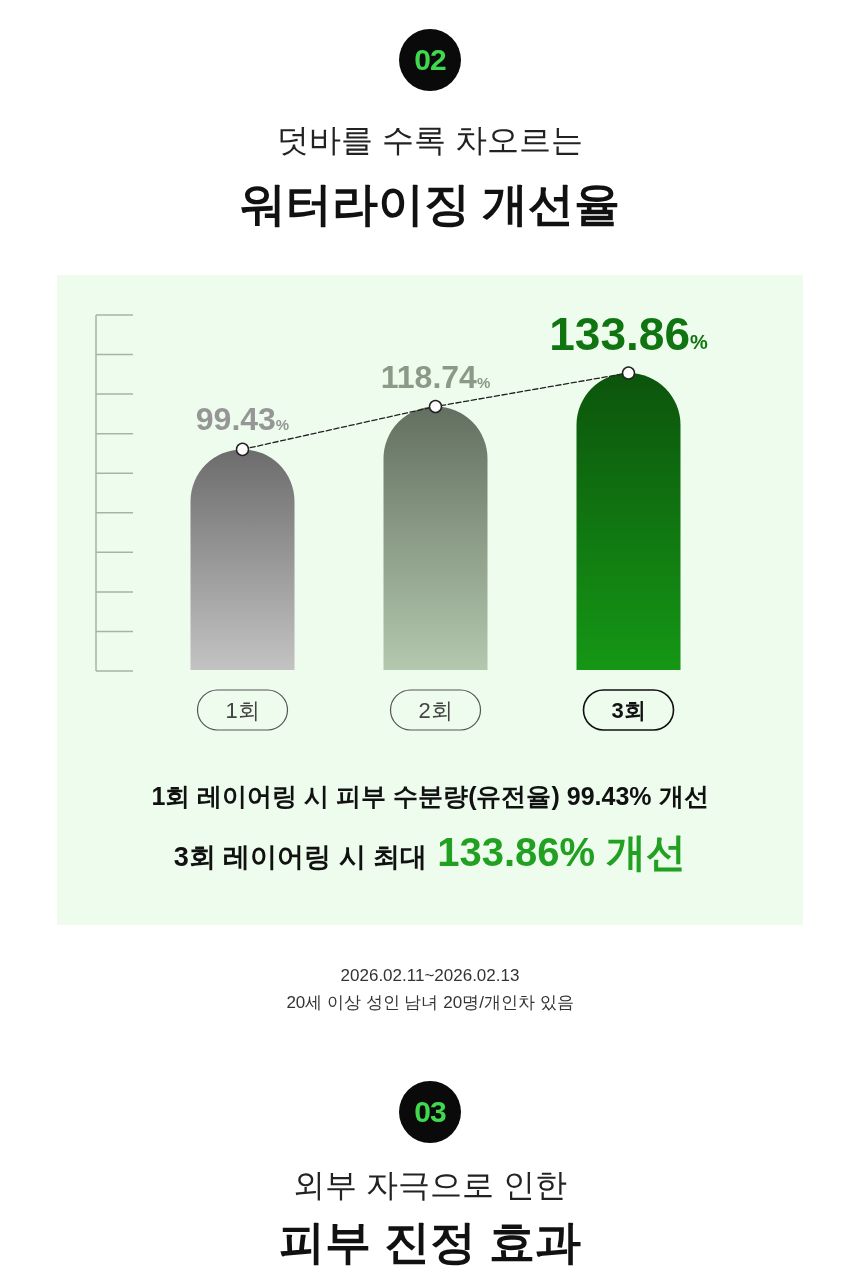 This screenshot has width=860, height=1280. What do you see at coordinates (242, 710) in the screenshot?
I see `x-tick-label: 1회` at bounding box center [242, 710].